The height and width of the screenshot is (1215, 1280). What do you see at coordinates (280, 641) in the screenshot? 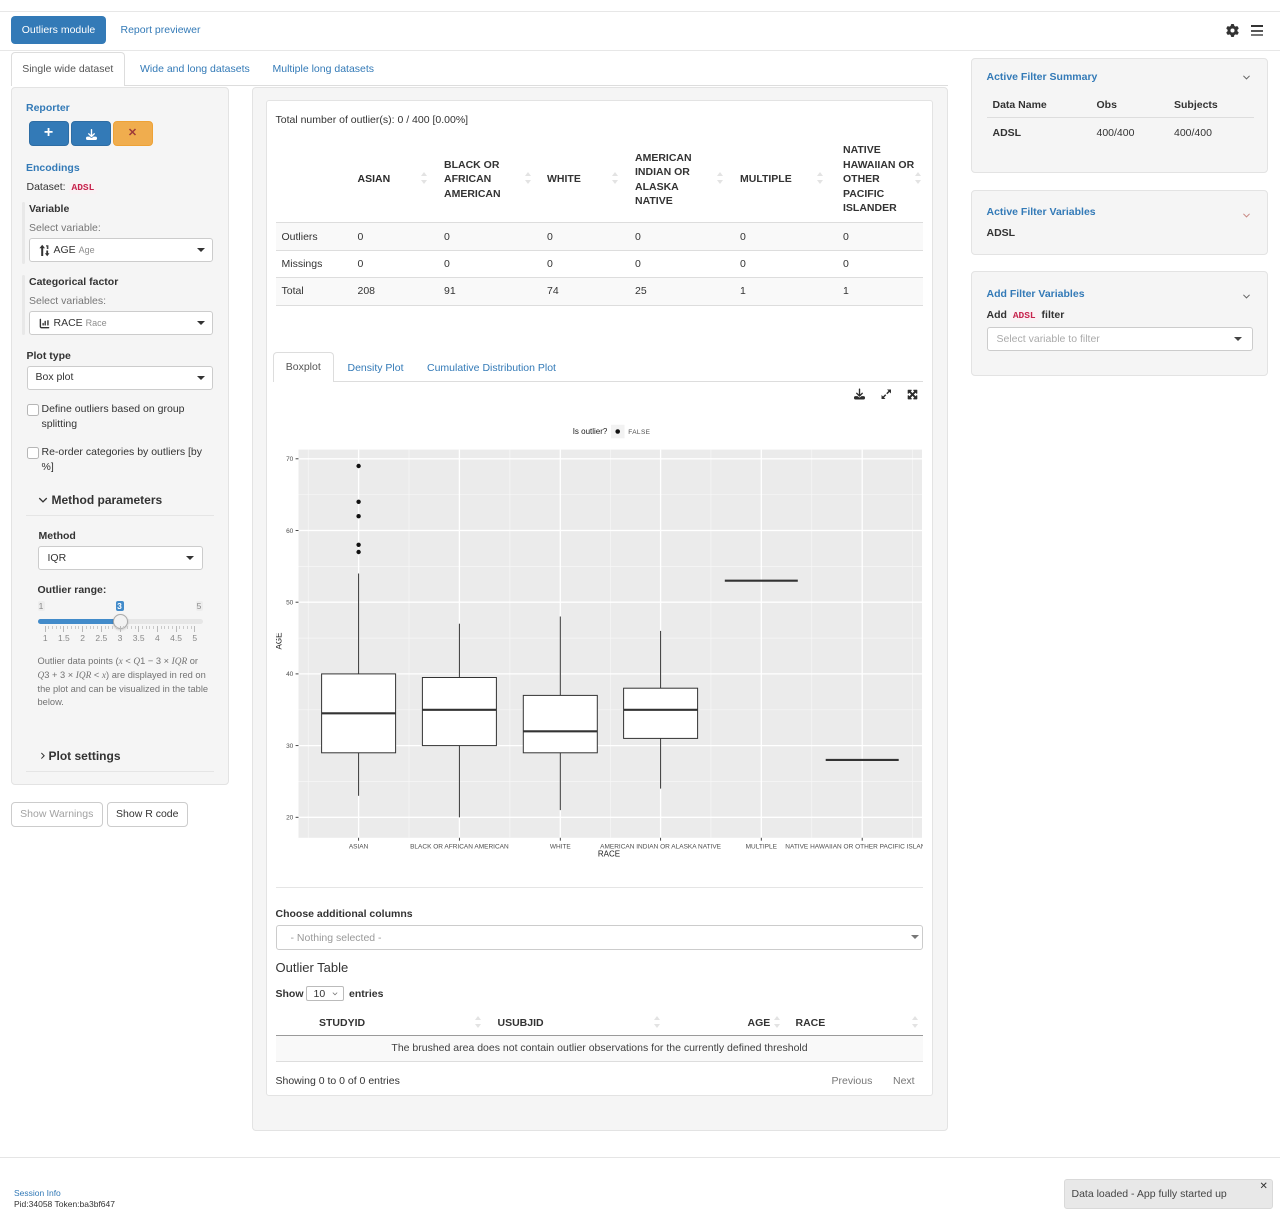
I see `svg-text: AGE` at bounding box center [280, 641].